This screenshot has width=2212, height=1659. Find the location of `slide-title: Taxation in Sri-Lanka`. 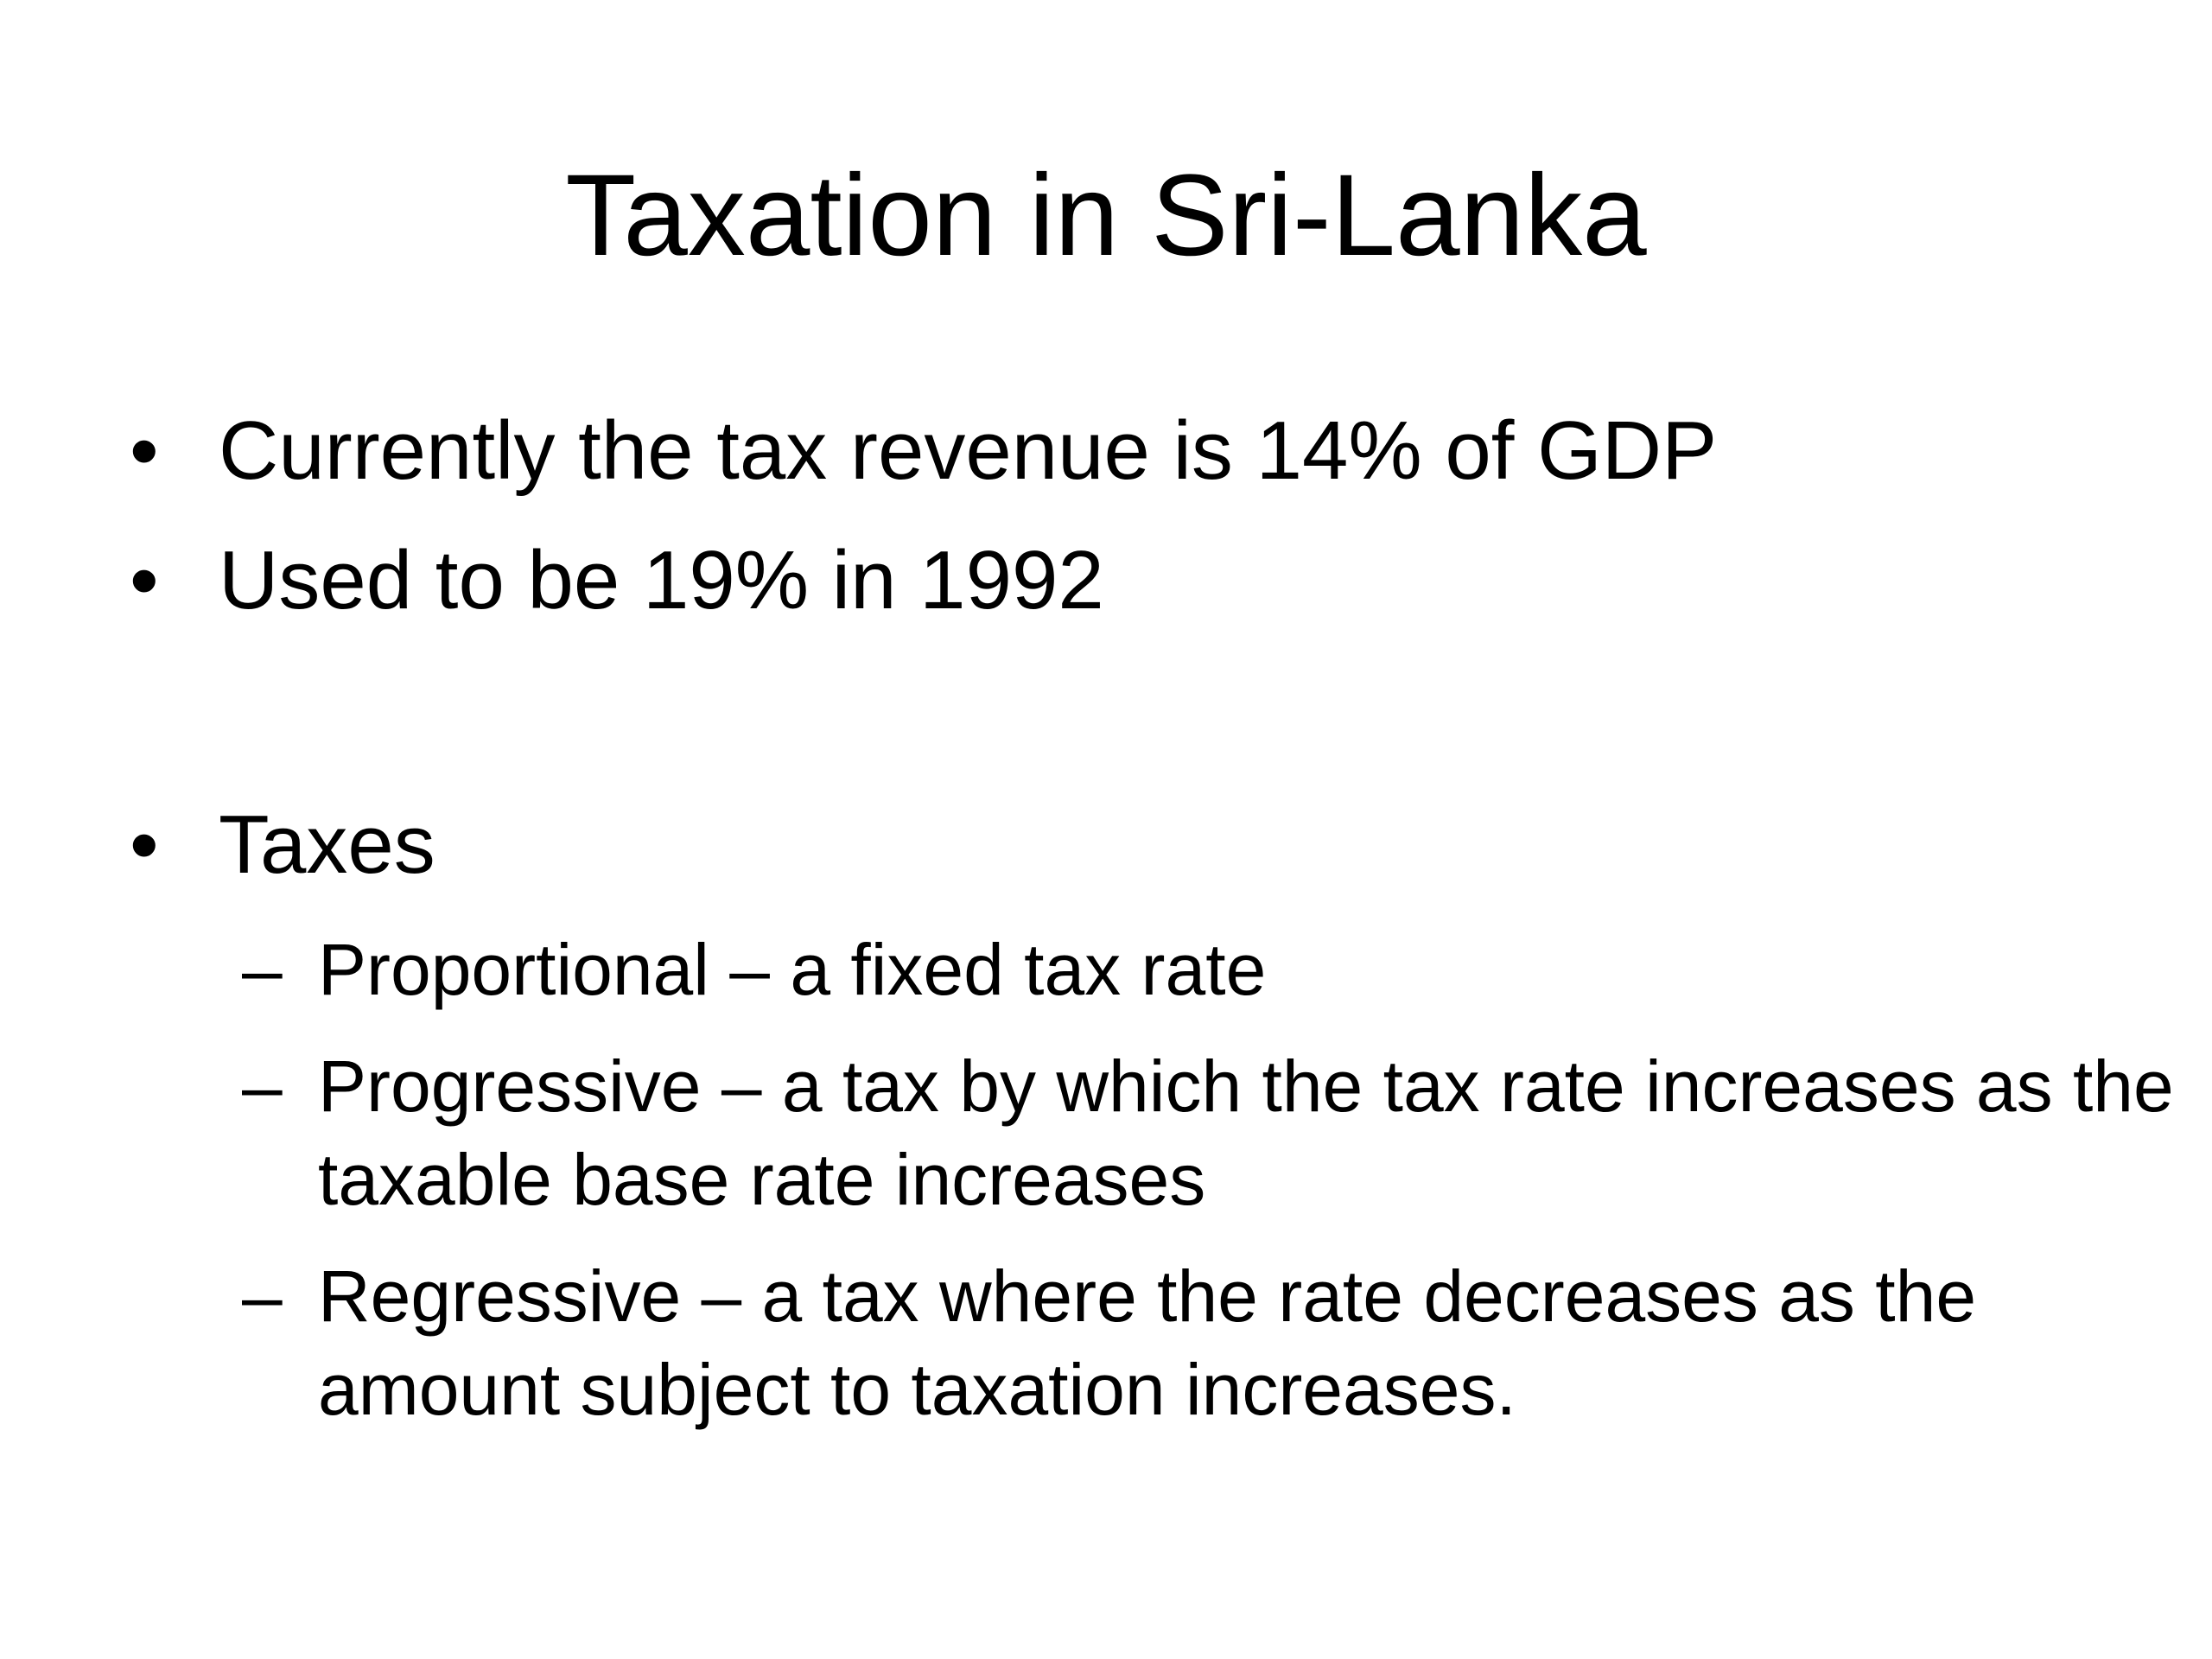

slide-title: Taxation in Sri-Lanka is located at coordinates (1106, 215).